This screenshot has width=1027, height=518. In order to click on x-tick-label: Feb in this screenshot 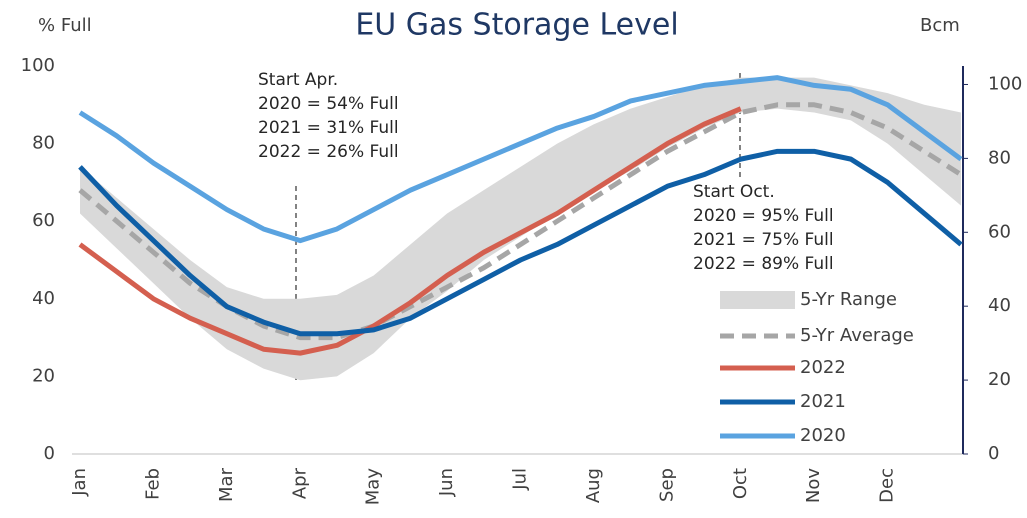, I will do `click(152, 484)`.